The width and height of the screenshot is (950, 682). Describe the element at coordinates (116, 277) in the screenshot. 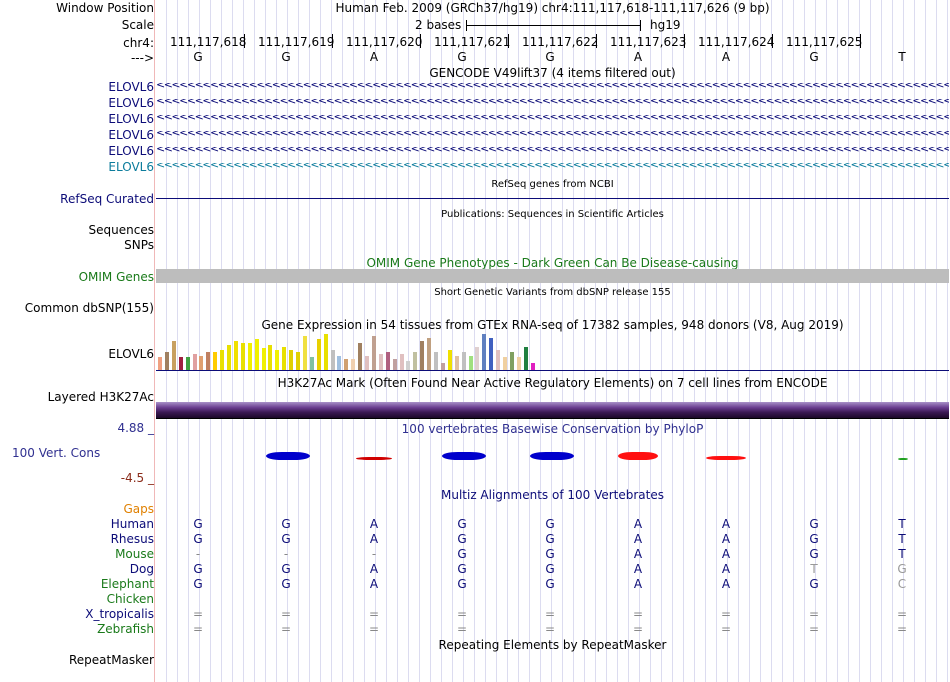

I see `omim-label: OMIM Genes` at that location.